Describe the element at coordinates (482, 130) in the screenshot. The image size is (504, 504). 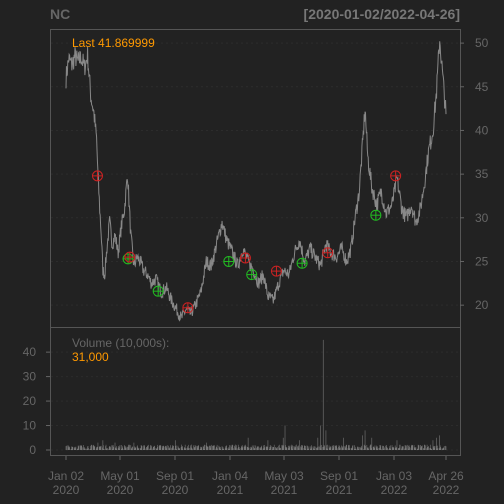
I see `price-y-tick-label: 40` at that location.